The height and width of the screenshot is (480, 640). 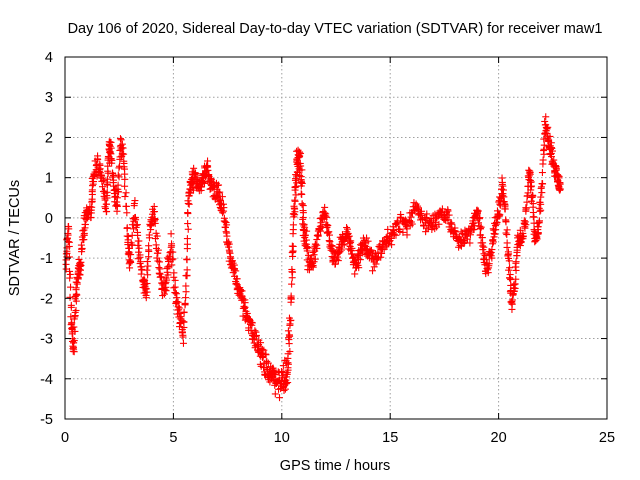 I want to click on x-tick-label-5: 25, so click(x=607, y=438).